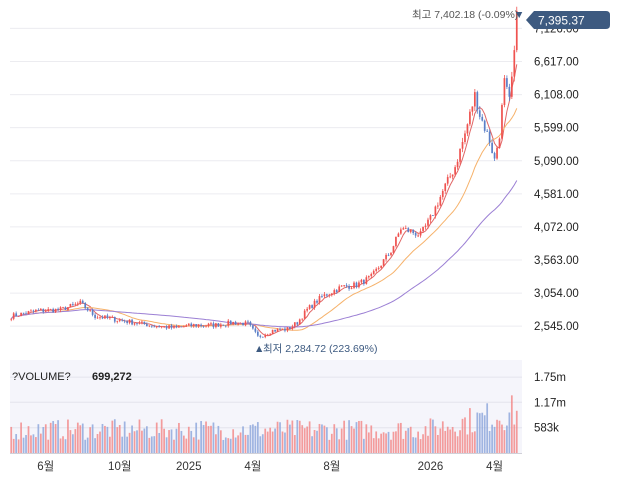 The height and width of the screenshot is (496, 628). Describe the element at coordinates (72, 377) in the screenshot. I see `volume-legend: ?VOLUME? 699,272` at that location.